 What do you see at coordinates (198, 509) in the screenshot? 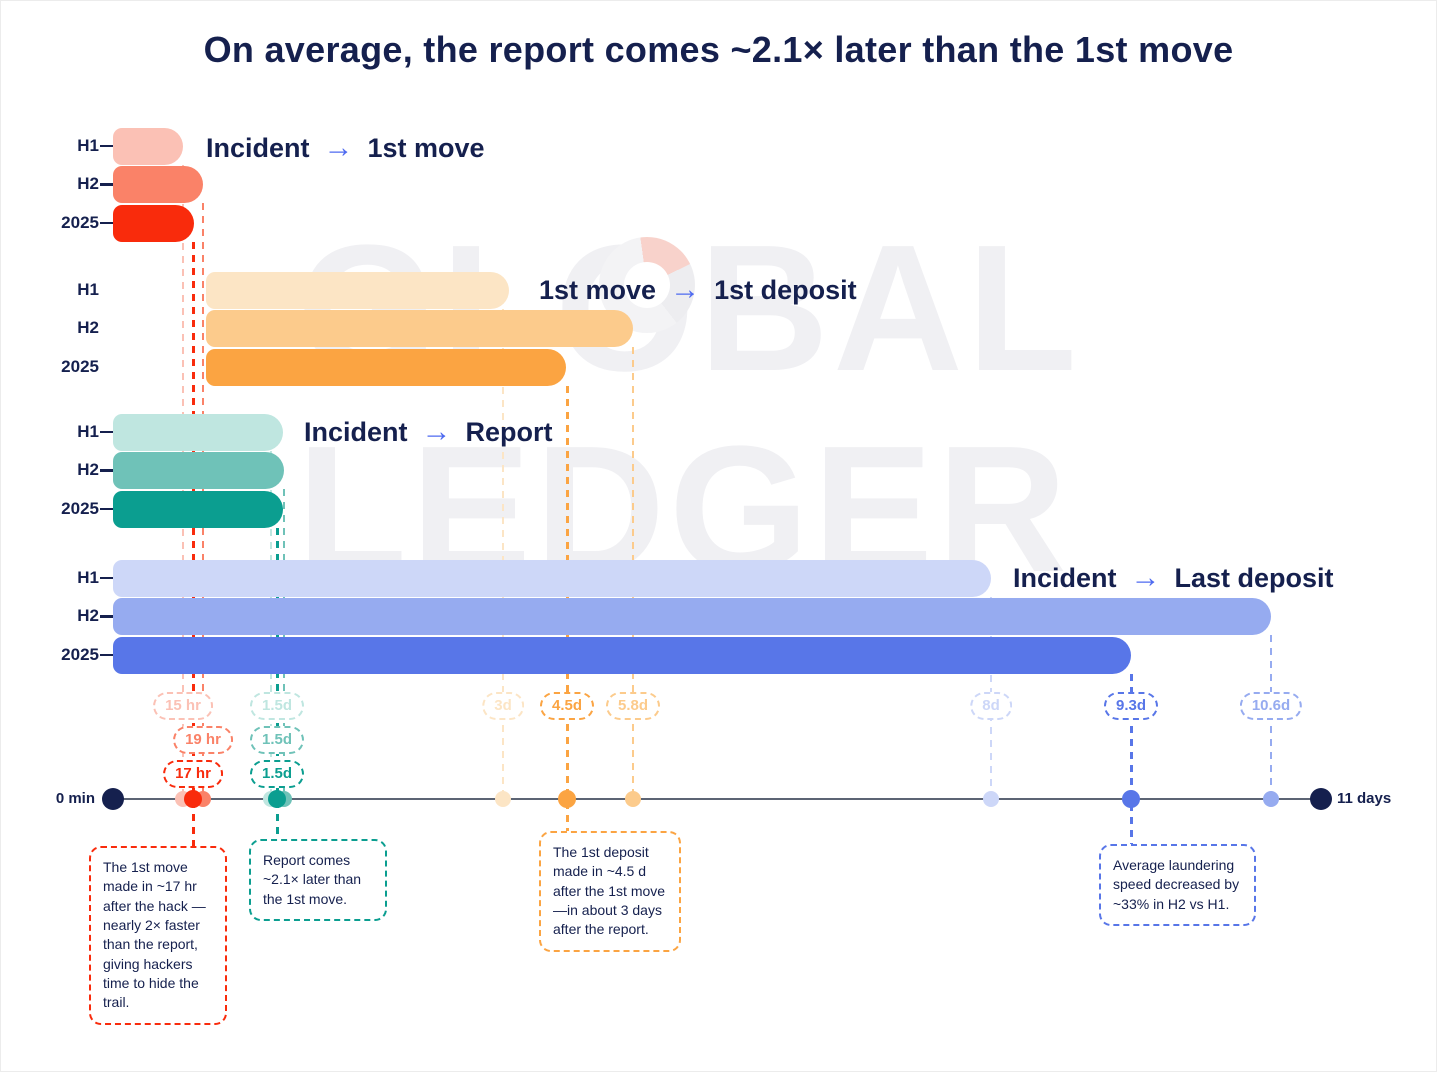
I see `bar-incident-report-2025` at bounding box center [198, 509].